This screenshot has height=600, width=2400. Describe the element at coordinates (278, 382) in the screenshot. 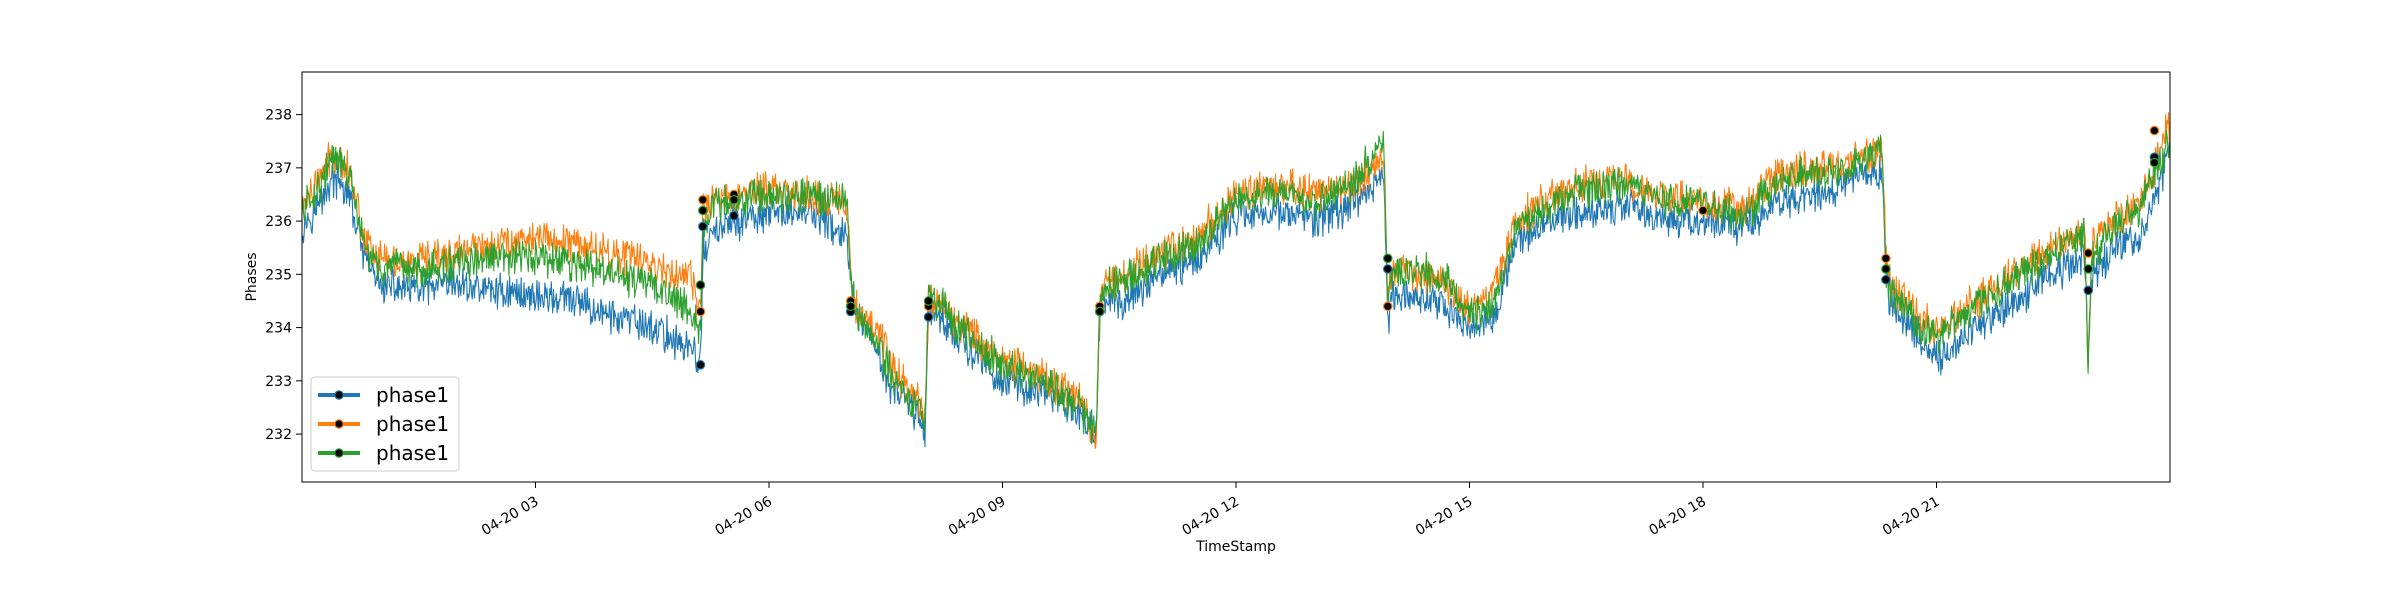

I see `y-tick-label-2: 233` at that location.